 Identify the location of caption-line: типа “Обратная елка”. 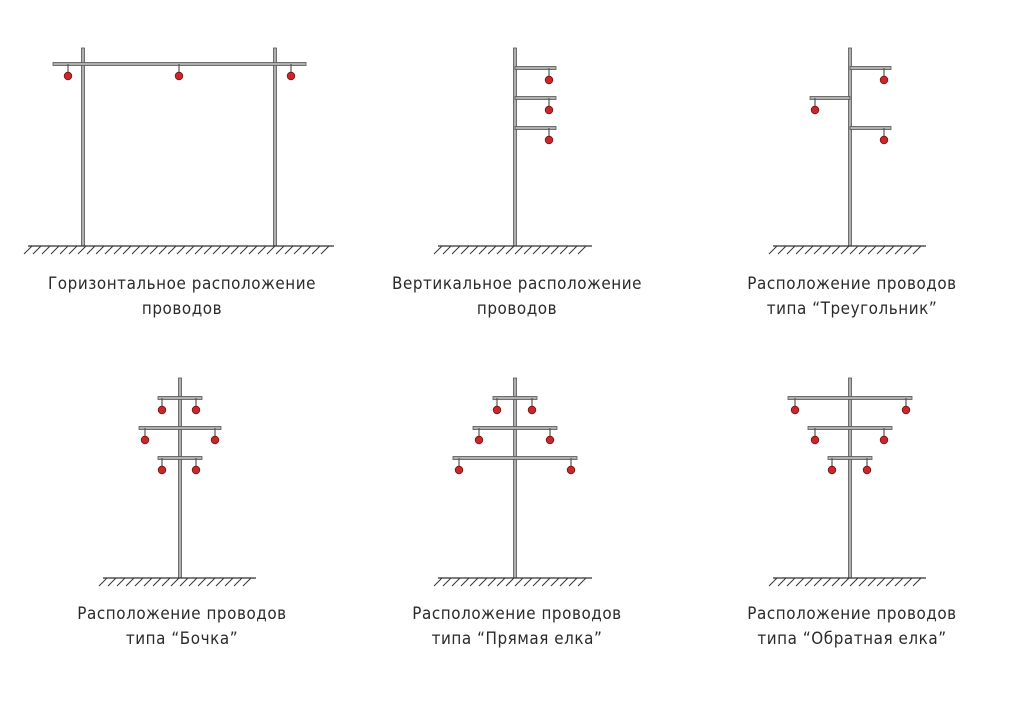
(852, 638).